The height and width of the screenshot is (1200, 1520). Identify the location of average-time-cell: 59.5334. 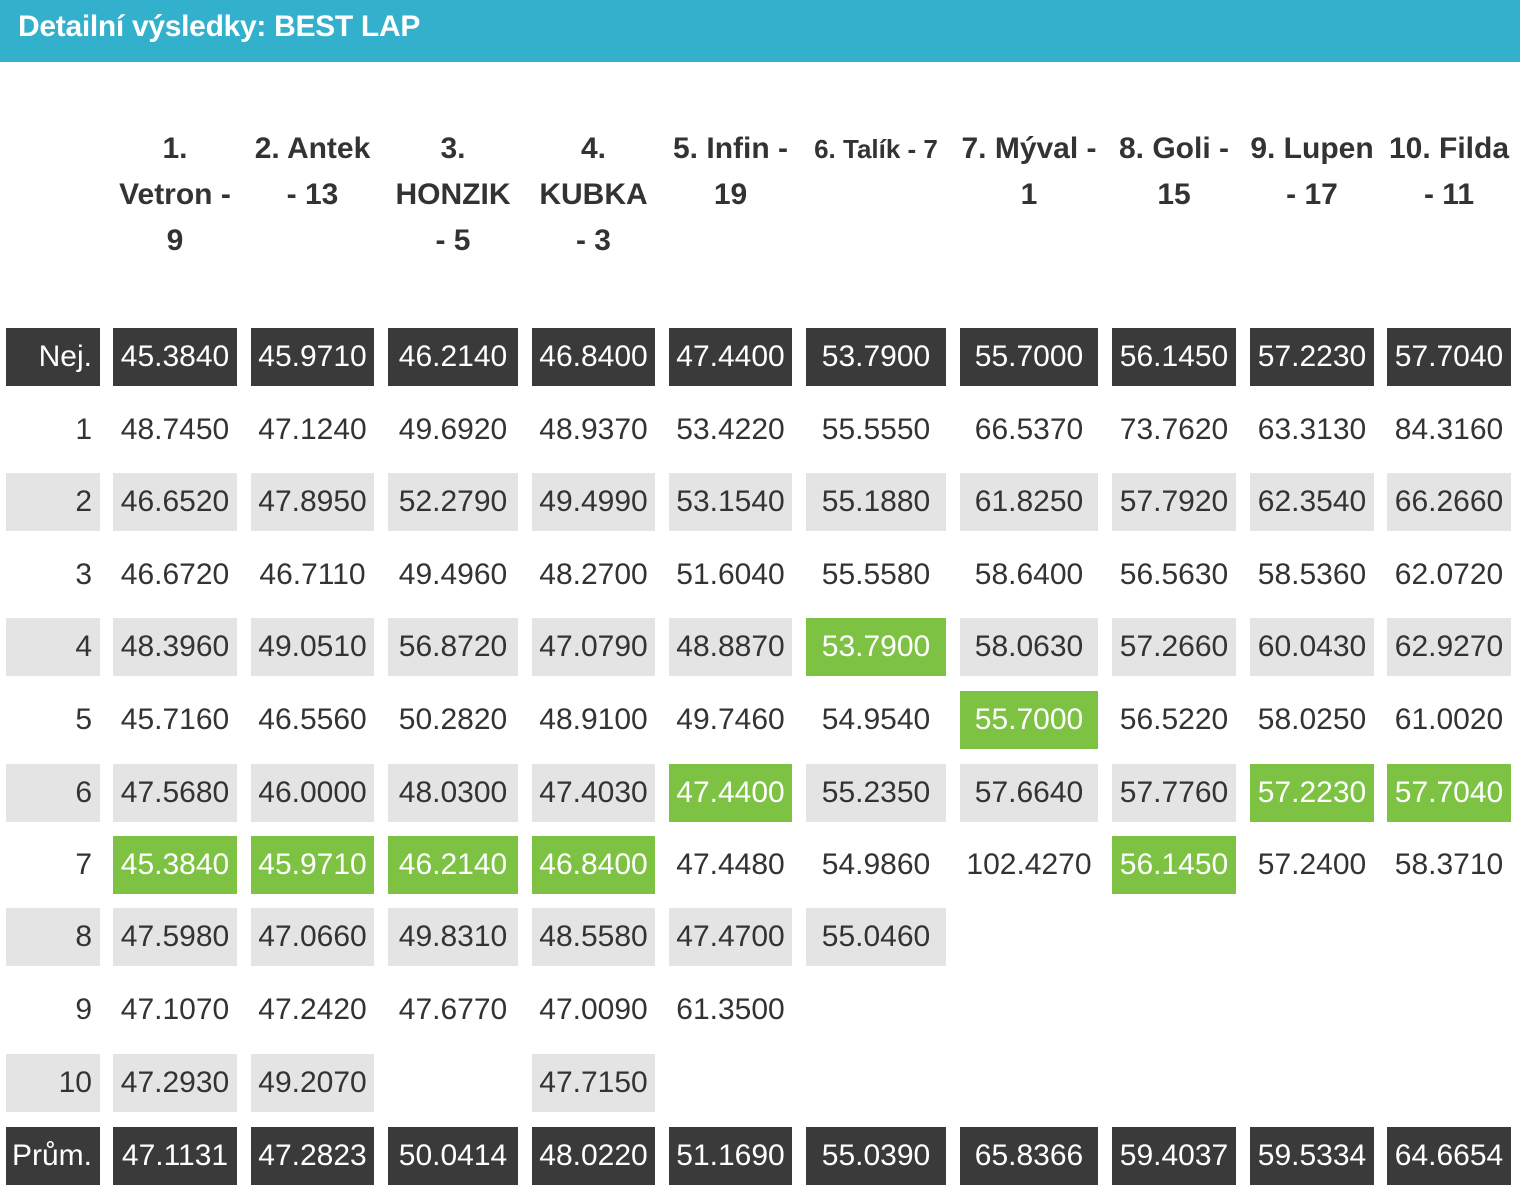
(1312, 1156).